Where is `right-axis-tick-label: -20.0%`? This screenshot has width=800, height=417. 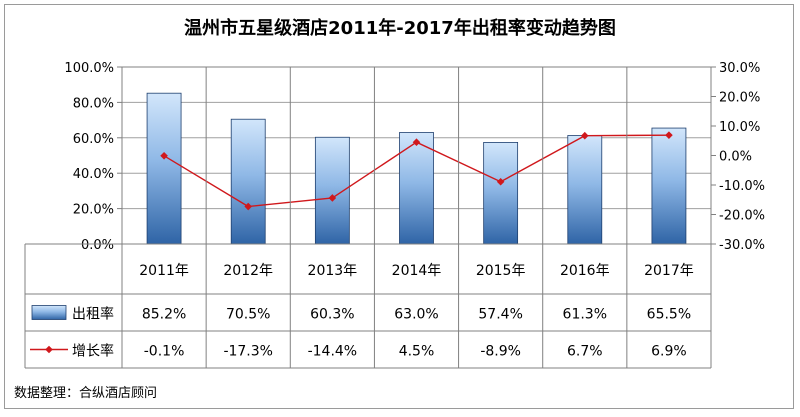
right-axis-tick-label: -20.0% is located at coordinates (742, 216).